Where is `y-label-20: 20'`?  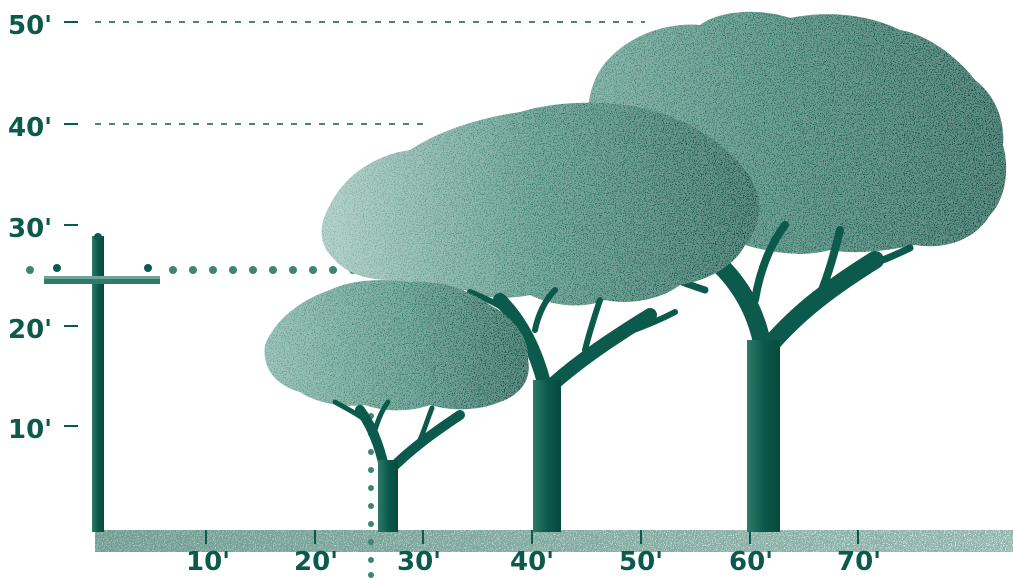
y-label-20: 20' is located at coordinates (30, 330).